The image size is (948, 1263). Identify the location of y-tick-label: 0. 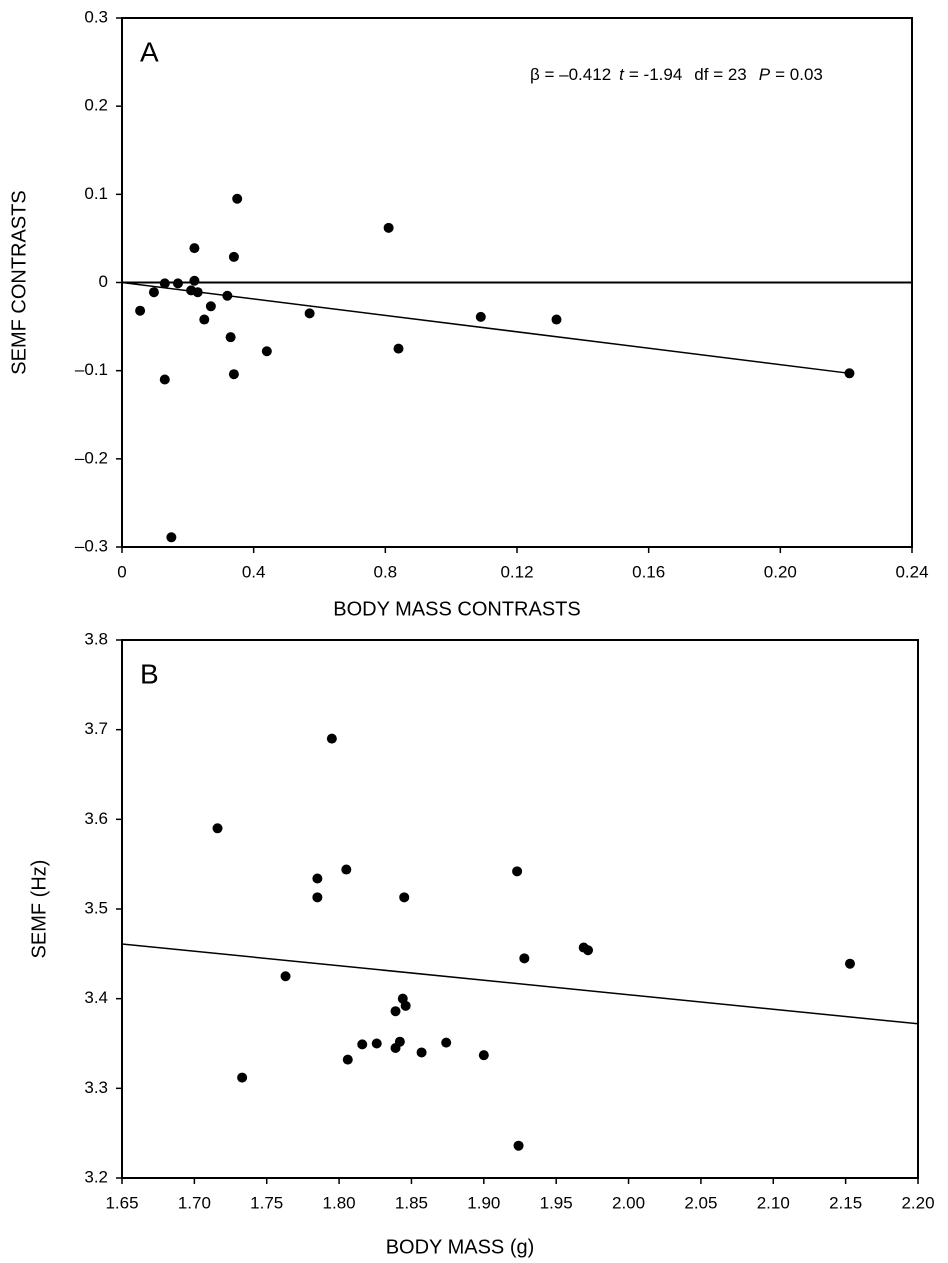
(103, 281).